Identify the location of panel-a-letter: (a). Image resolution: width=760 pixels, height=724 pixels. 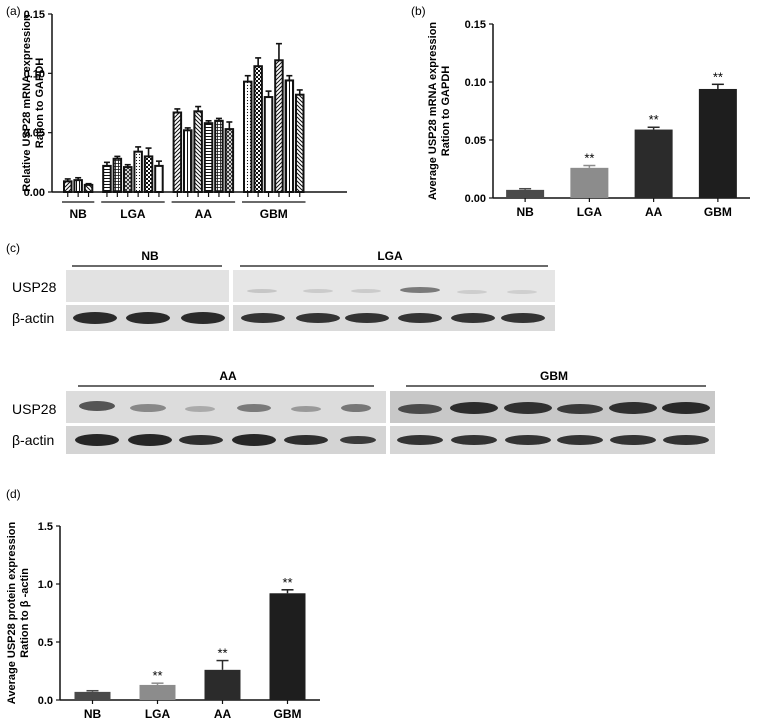
(13, 11).